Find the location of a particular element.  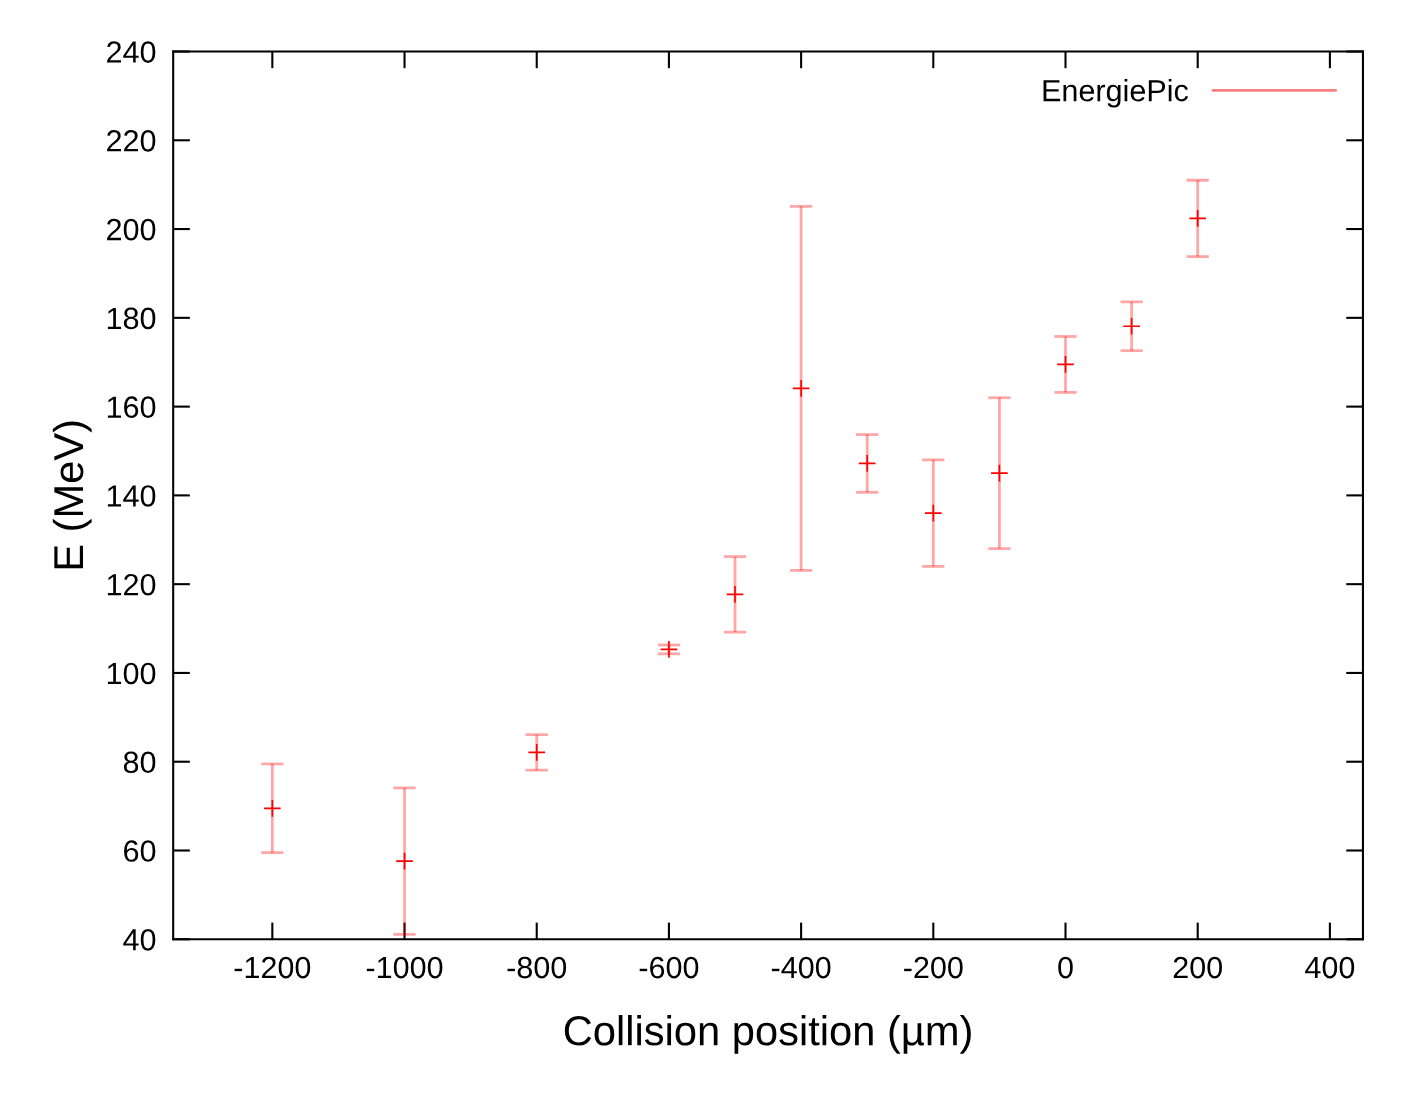

x-tick-label: 0 is located at coordinates (1065, 967).